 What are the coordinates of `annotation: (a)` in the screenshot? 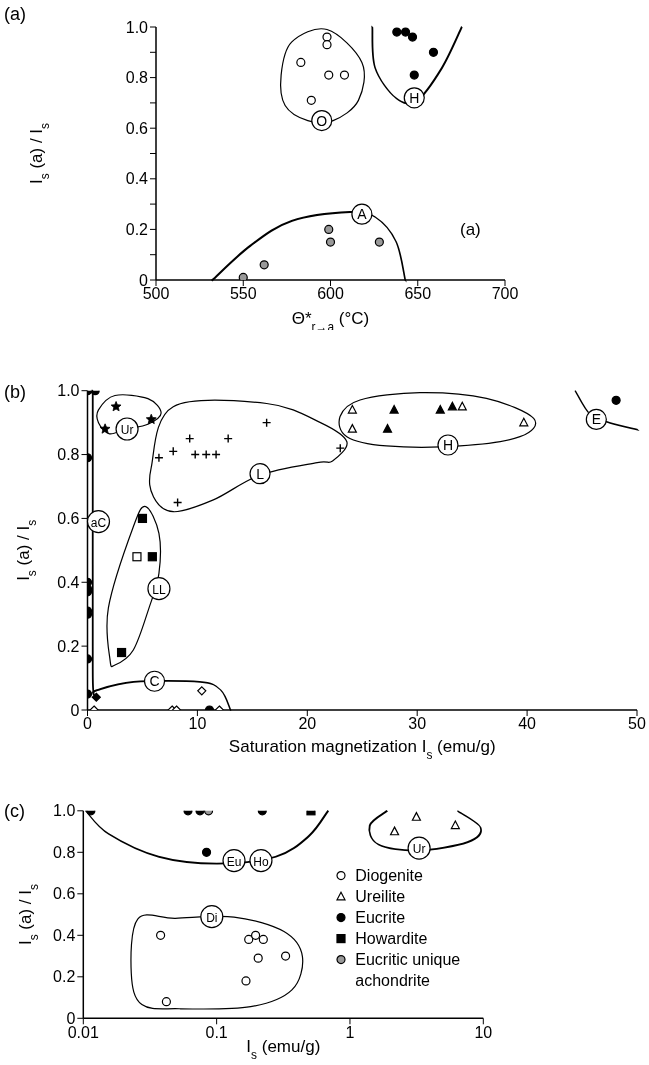 It's located at (470, 229).